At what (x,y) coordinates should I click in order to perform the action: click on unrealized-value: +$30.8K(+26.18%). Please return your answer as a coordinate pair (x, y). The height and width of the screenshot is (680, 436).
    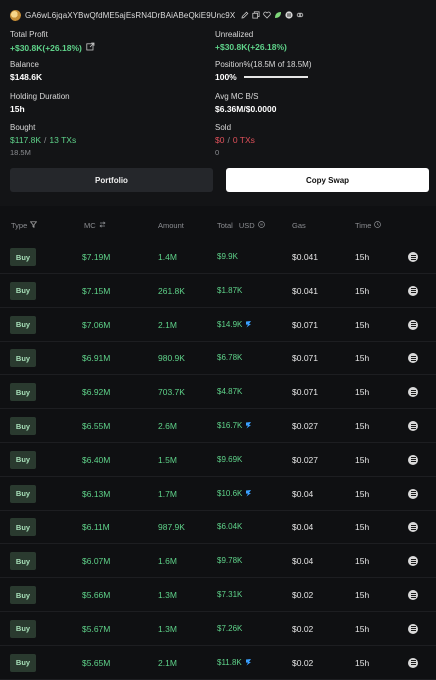
    Looking at the image, I should click on (251, 47).